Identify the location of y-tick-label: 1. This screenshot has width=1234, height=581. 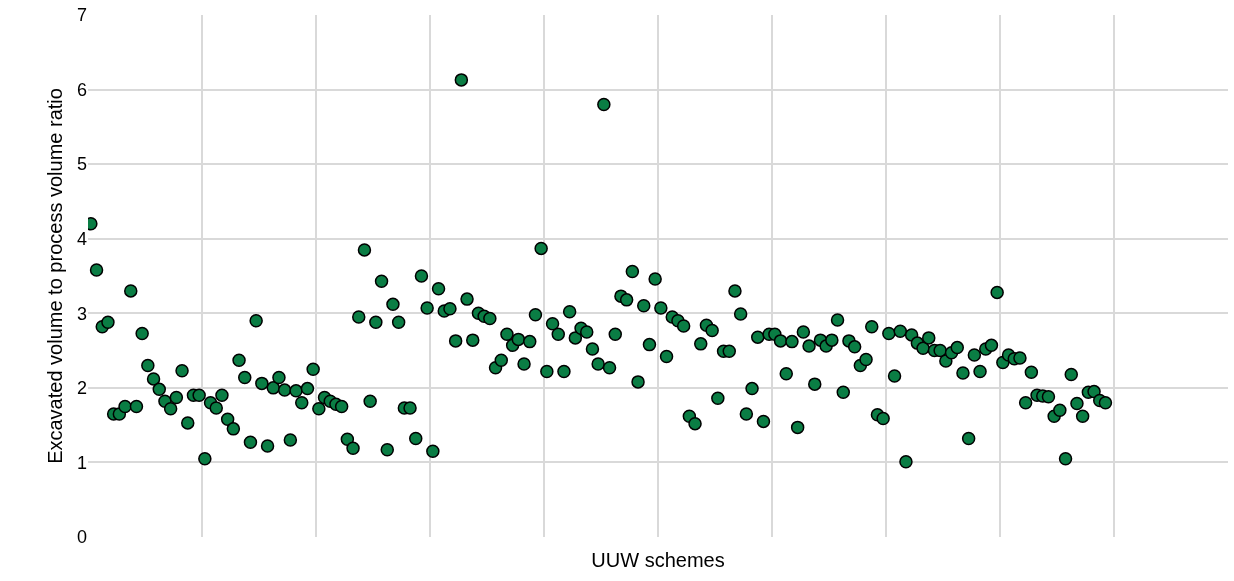
(81, 462).